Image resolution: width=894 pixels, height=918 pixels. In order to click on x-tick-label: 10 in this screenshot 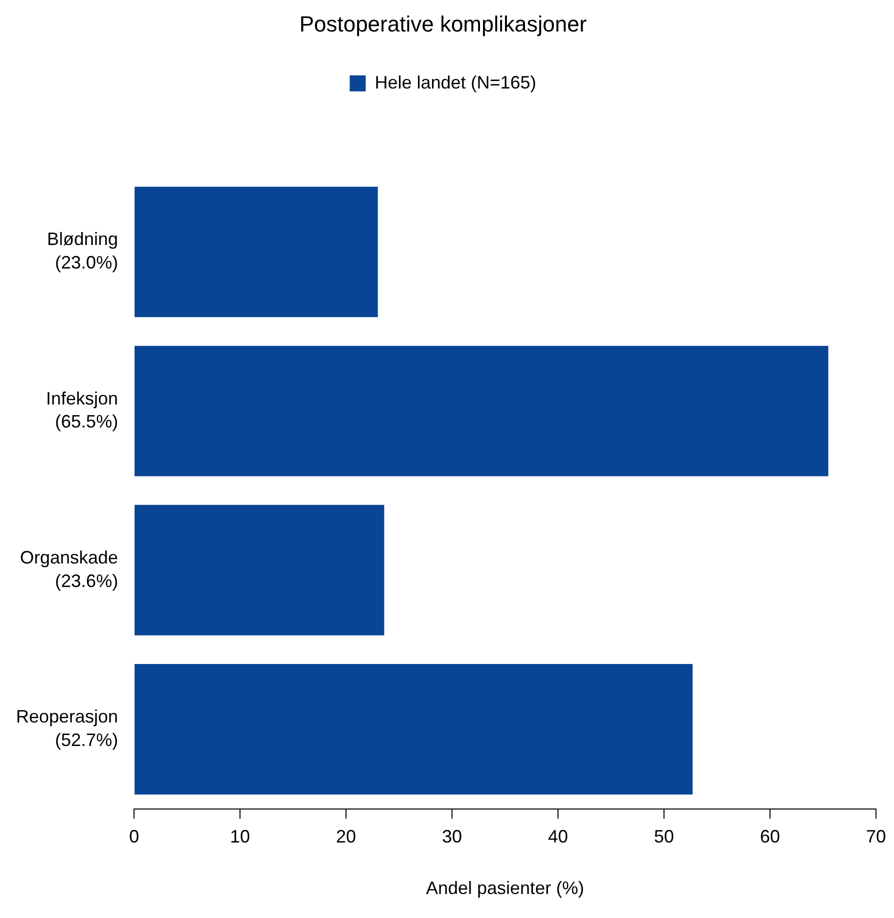, I will do `click(240, 836)`.